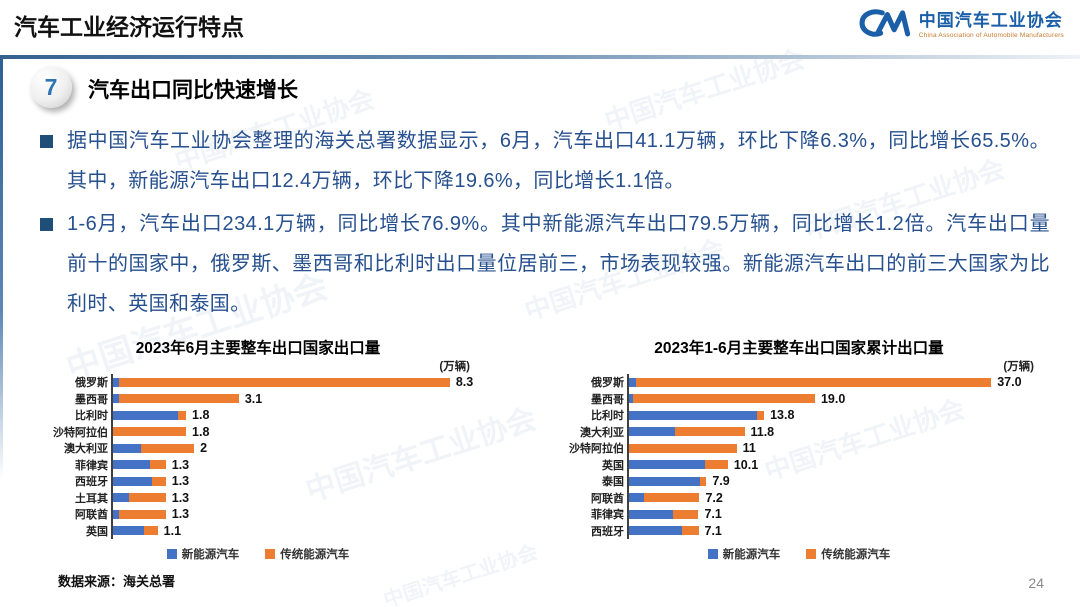 This screenshot has height=607, width=1080. I want to click on page-number: 24, so click(1036, 583).